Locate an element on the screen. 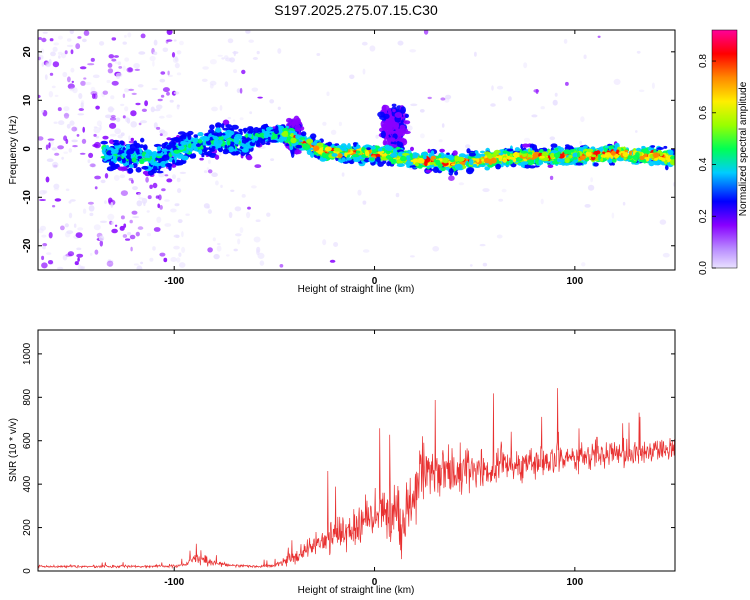  snr-ytick-label: 400 is located at coordinates (27, 483).